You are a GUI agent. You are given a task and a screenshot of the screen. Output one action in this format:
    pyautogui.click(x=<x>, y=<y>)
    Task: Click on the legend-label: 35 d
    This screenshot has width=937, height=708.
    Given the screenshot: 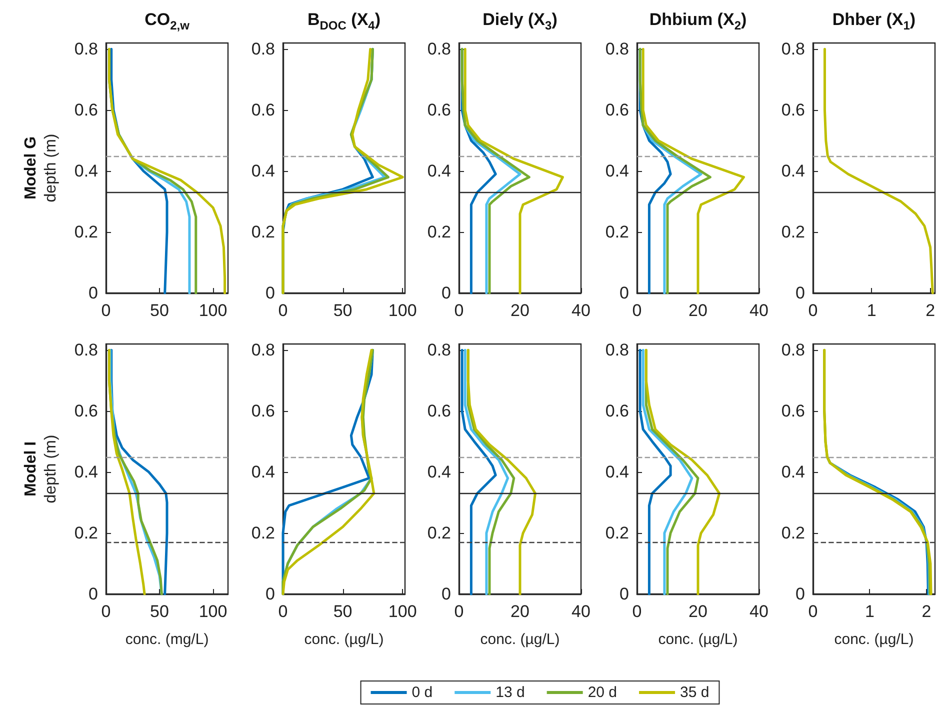 What is the action you would take?
    pyautogui.click(x=695, y=692)
    